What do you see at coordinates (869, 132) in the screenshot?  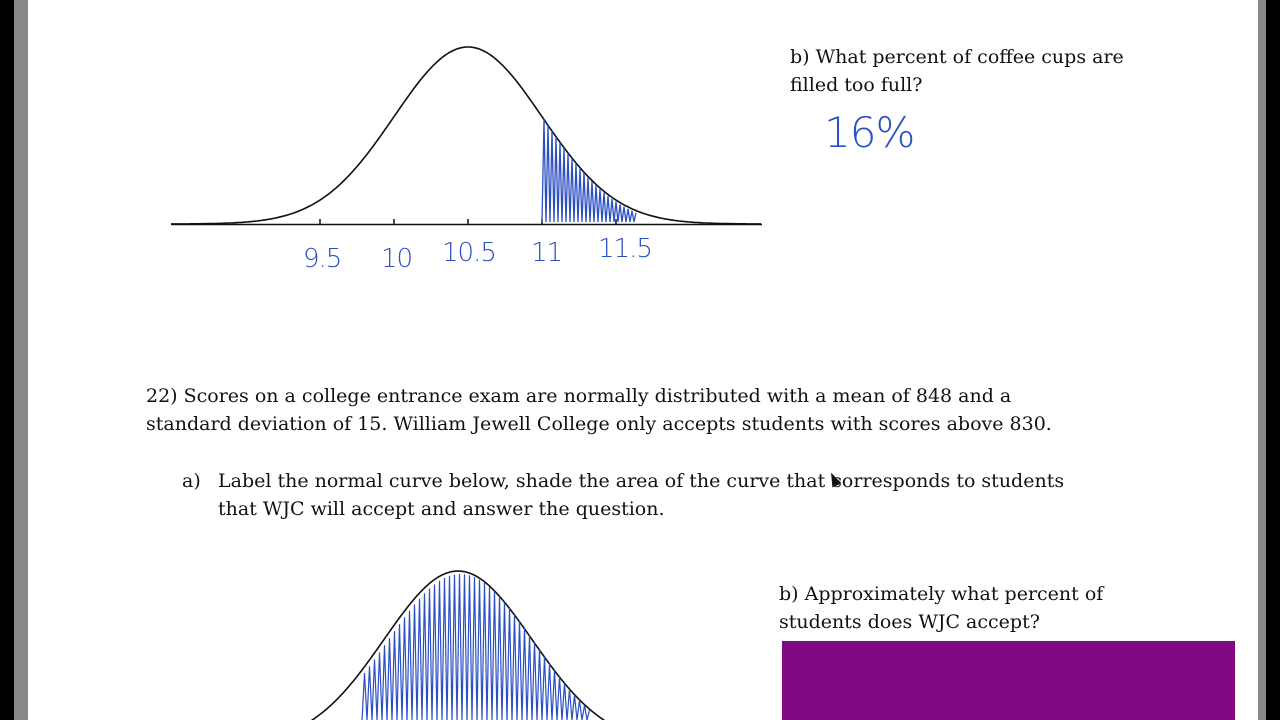 I see `handwritten-answer: 16%` at bounding box center [869, 132].